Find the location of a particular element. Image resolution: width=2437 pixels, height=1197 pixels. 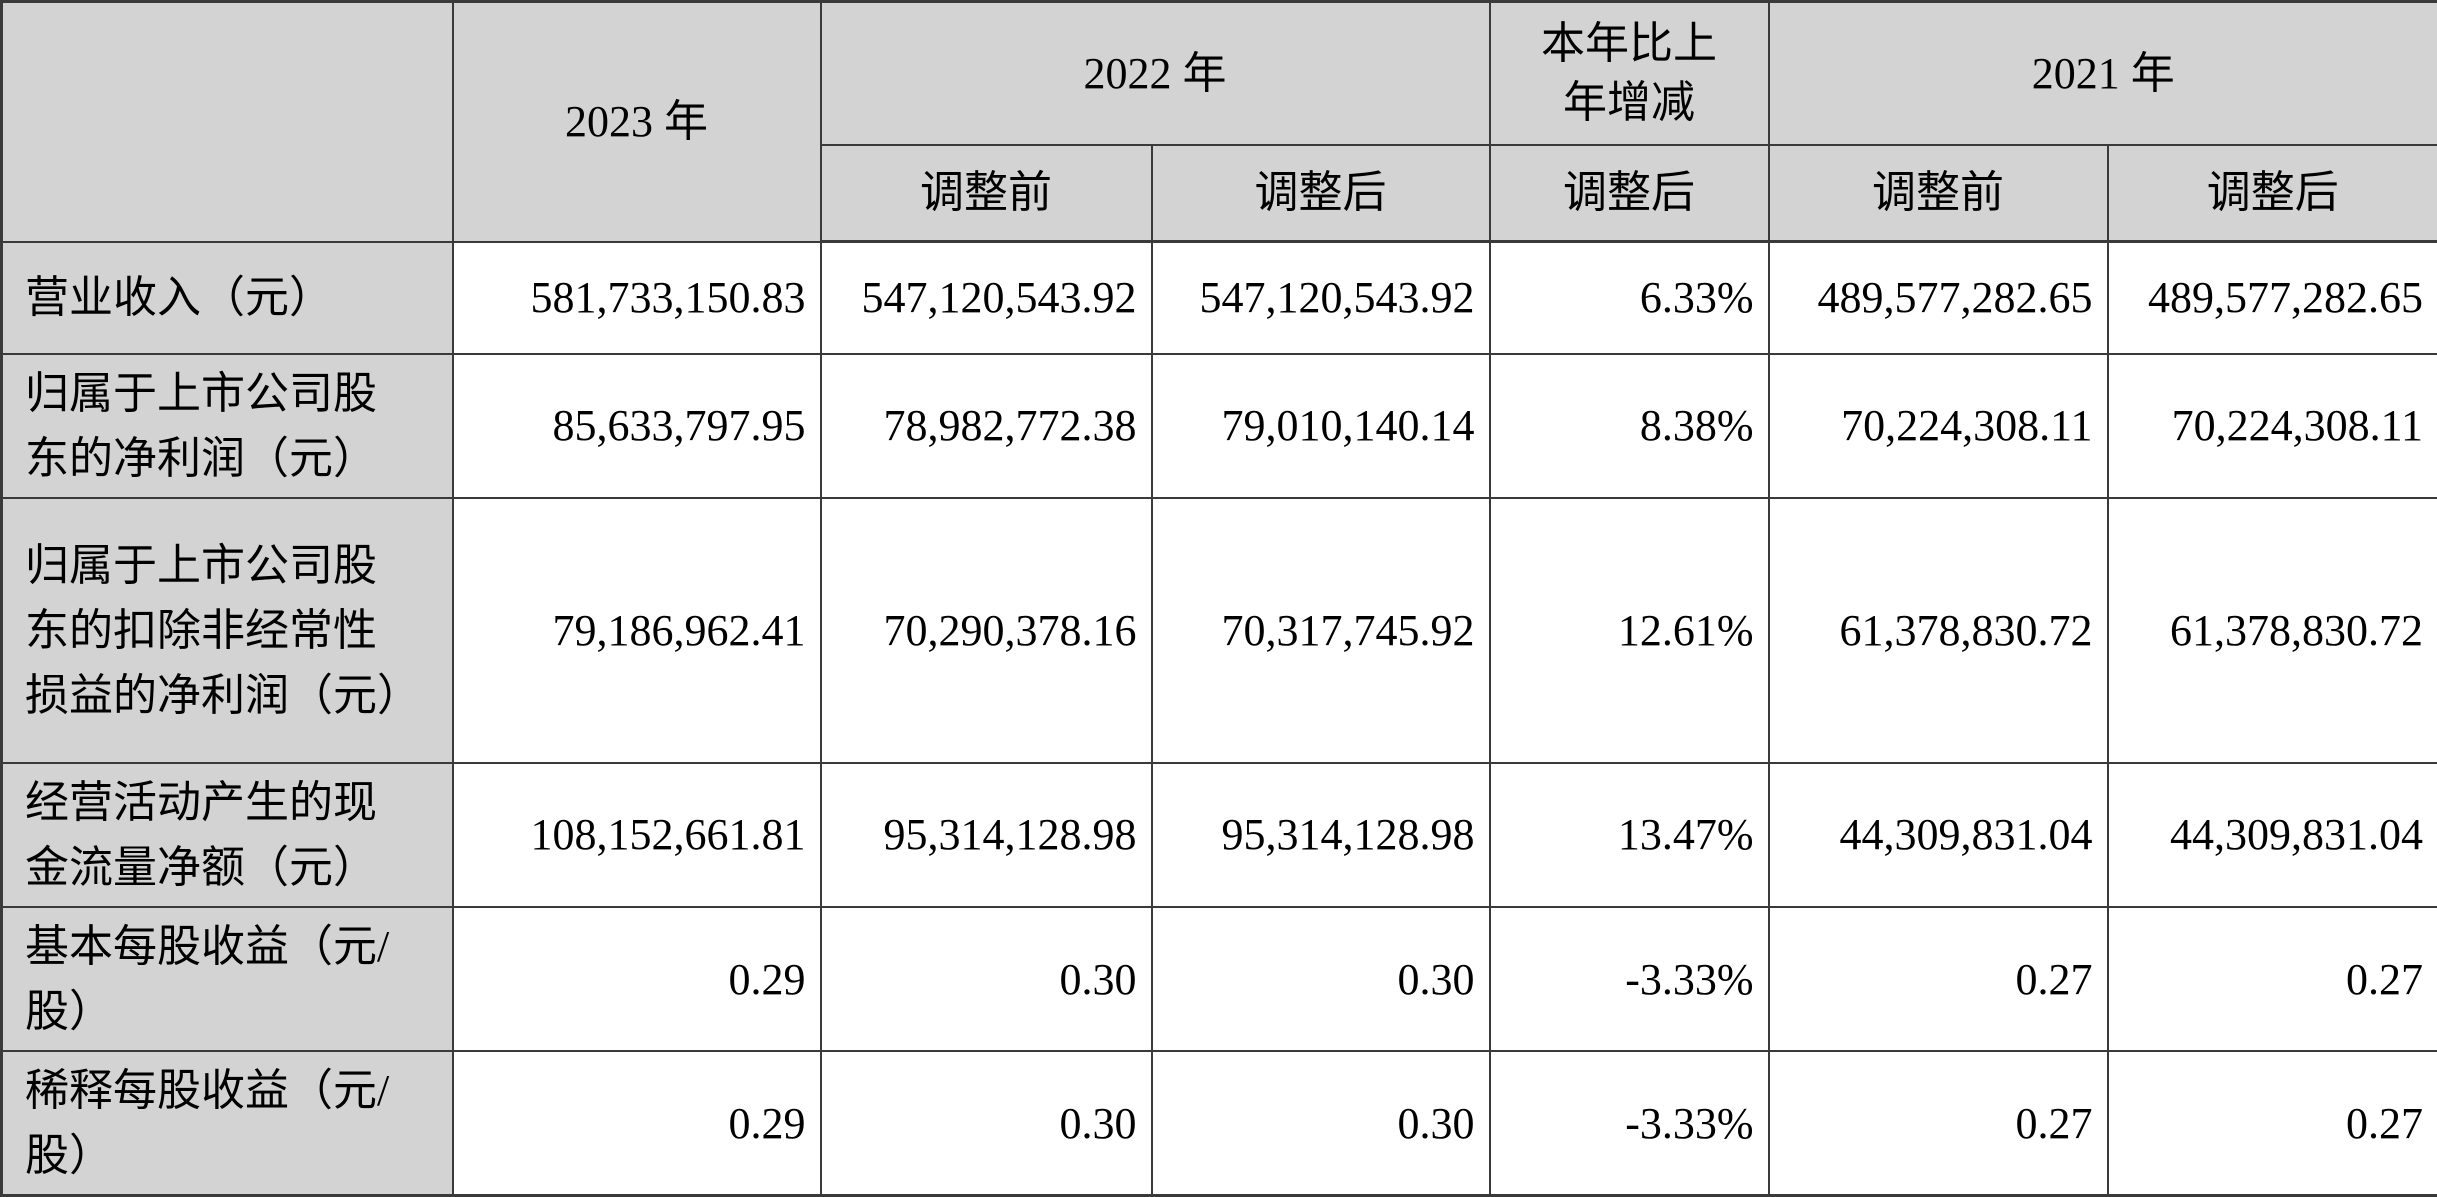

value-2022-after: 547,120,543.92 is located at coordinates (1321, 298).